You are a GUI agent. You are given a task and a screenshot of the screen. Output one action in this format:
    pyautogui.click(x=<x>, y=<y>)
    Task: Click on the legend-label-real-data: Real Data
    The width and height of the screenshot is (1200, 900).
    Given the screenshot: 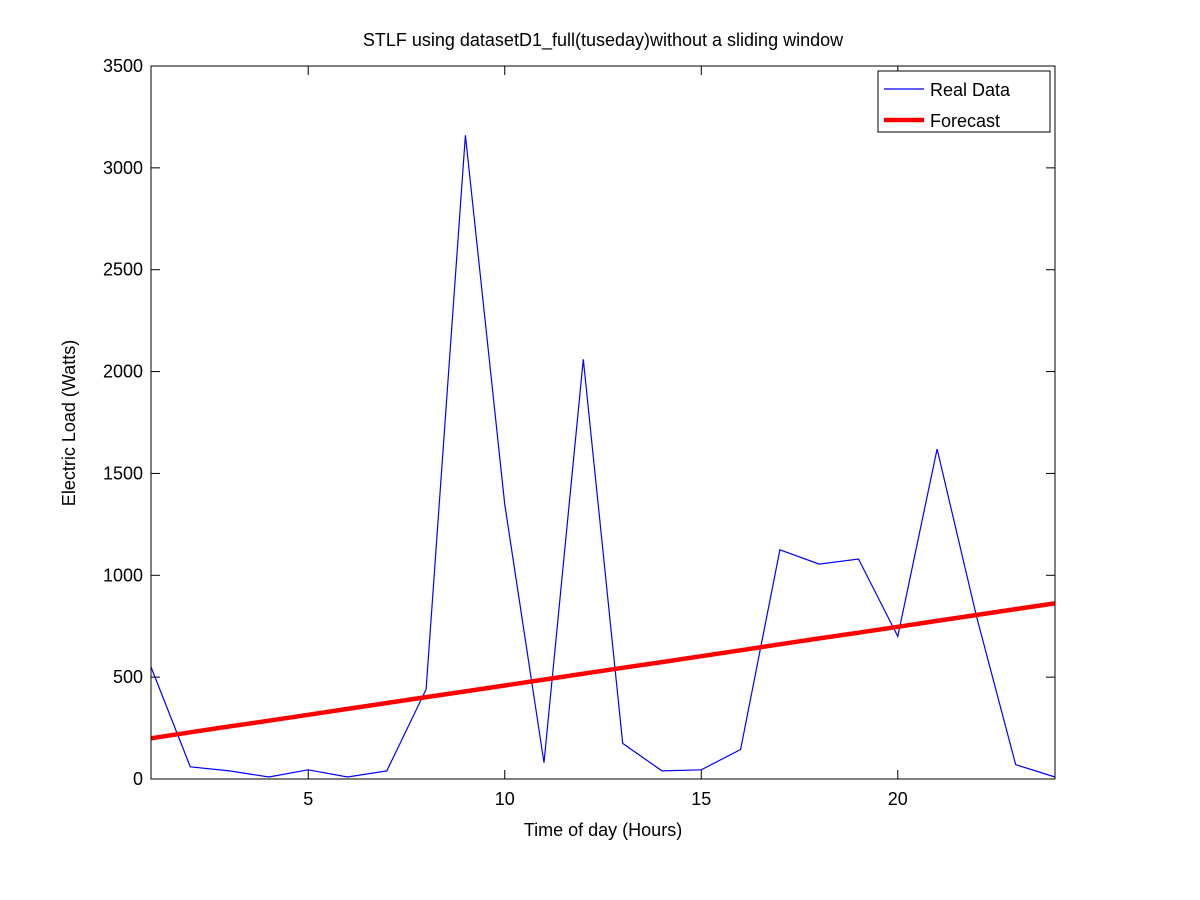 What is the action you would take?
    pyautogui.click(x=970, y=90)
    